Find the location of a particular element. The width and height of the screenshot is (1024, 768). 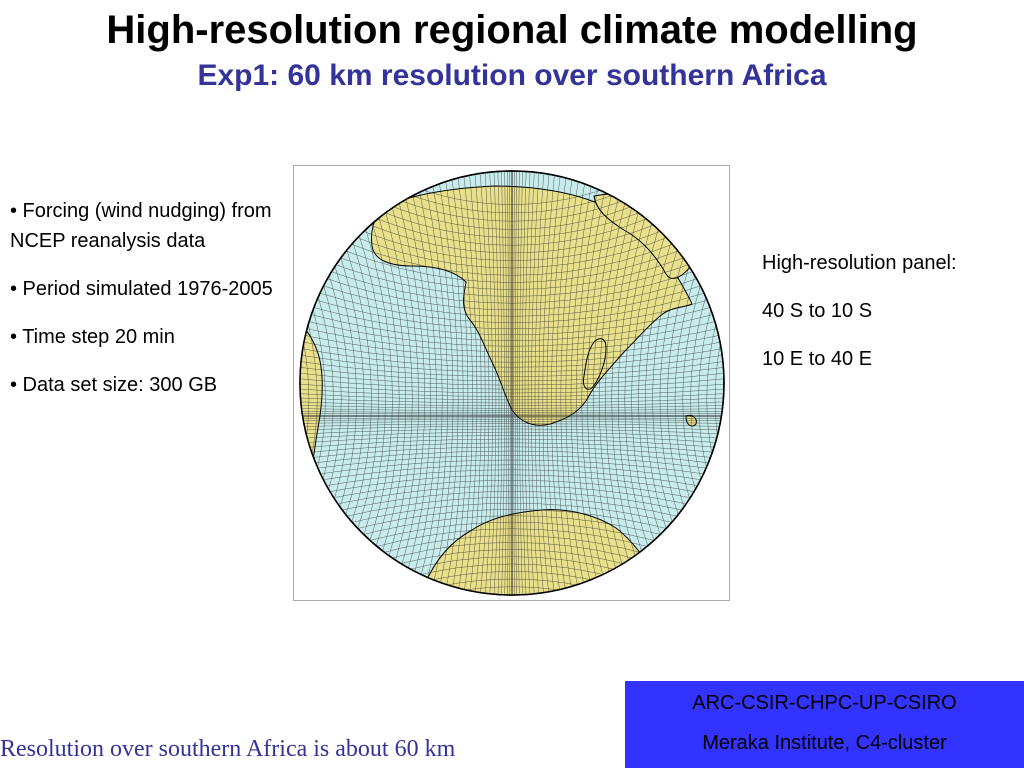

bullet-item: • Time step 20 min is located at coordinates (92, 337).